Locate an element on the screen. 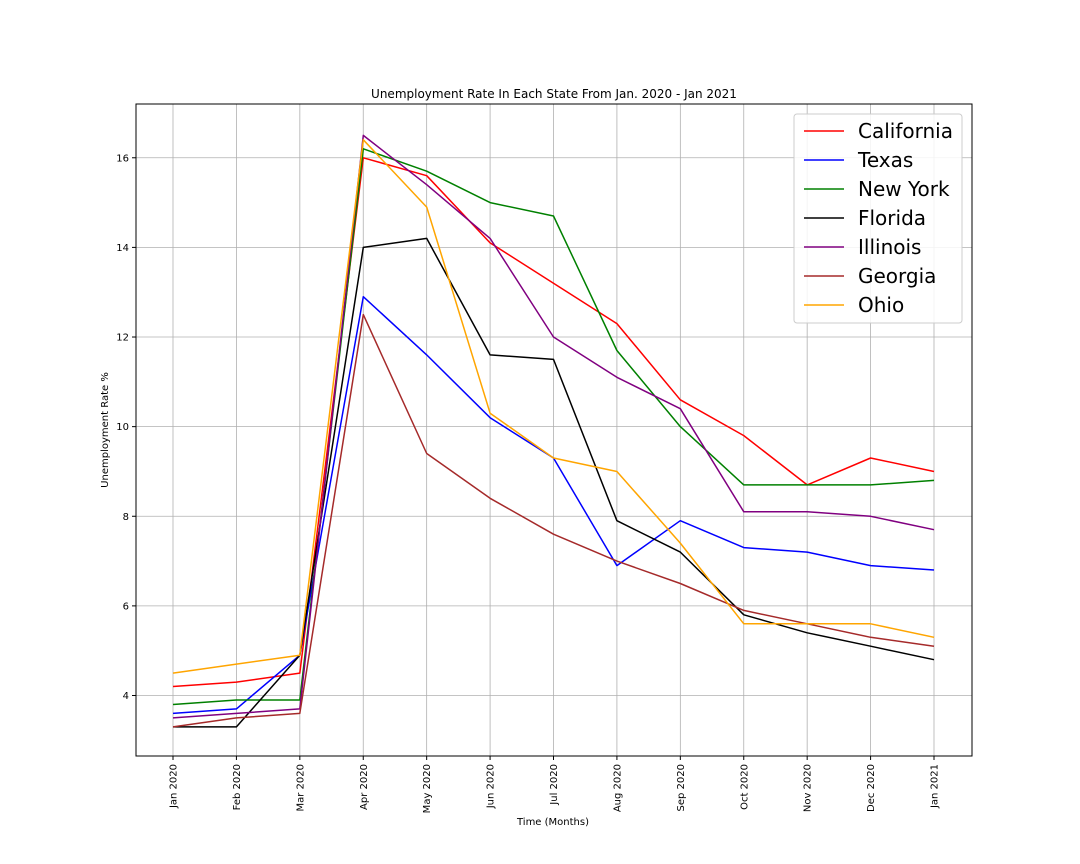  x-tick-label: Jun 2020 is located at coordinates (491, 786).